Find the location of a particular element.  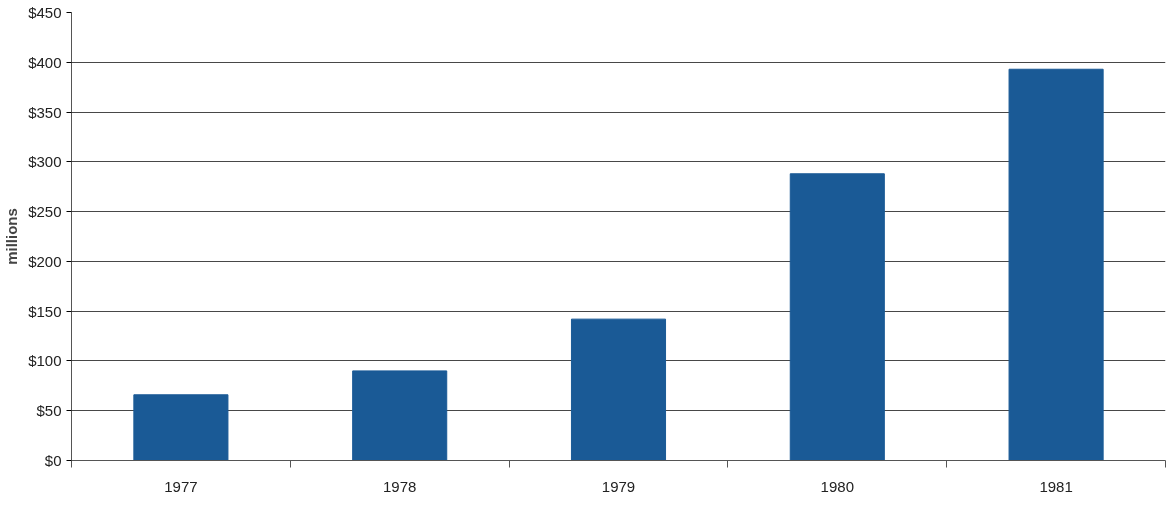

x-tick-label: 1978 is located at coordinates (400, 486).